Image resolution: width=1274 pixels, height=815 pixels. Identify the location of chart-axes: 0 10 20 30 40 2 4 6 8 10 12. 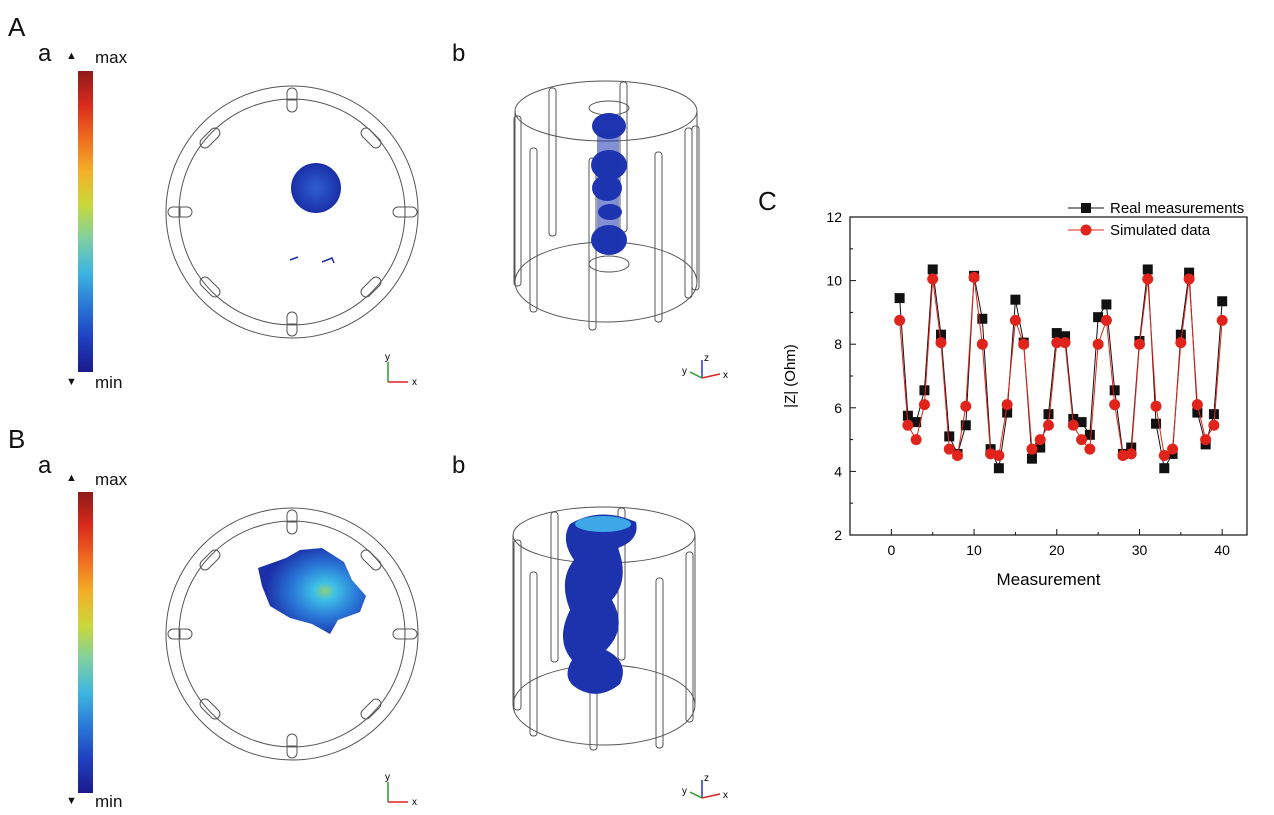
(1037, 383).